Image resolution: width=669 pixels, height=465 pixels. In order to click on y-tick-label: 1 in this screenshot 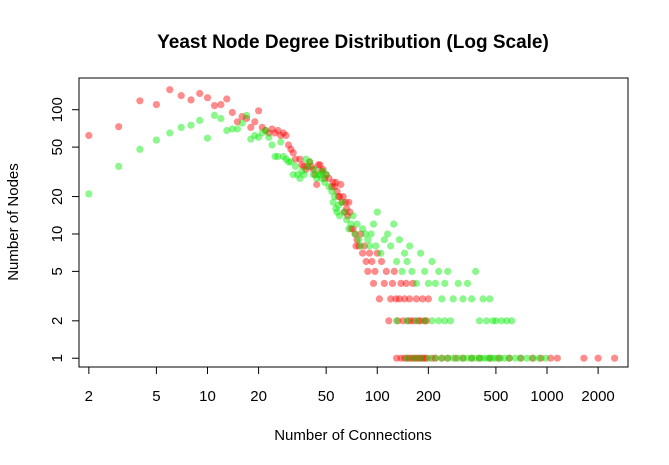, I will do `click(57, 358)`.